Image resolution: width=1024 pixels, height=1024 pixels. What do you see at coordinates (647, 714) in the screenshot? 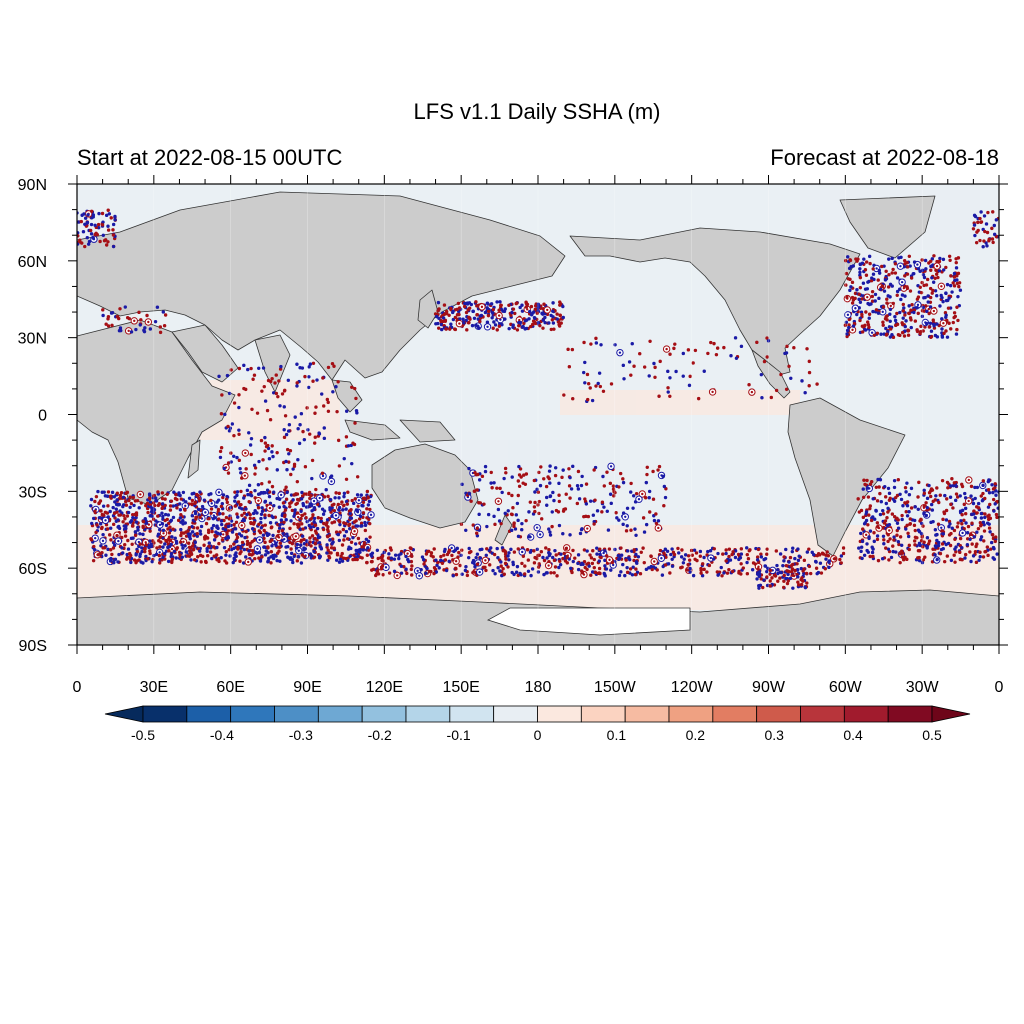
I see `colorbar-swatch` at bounding box center [647, 714].